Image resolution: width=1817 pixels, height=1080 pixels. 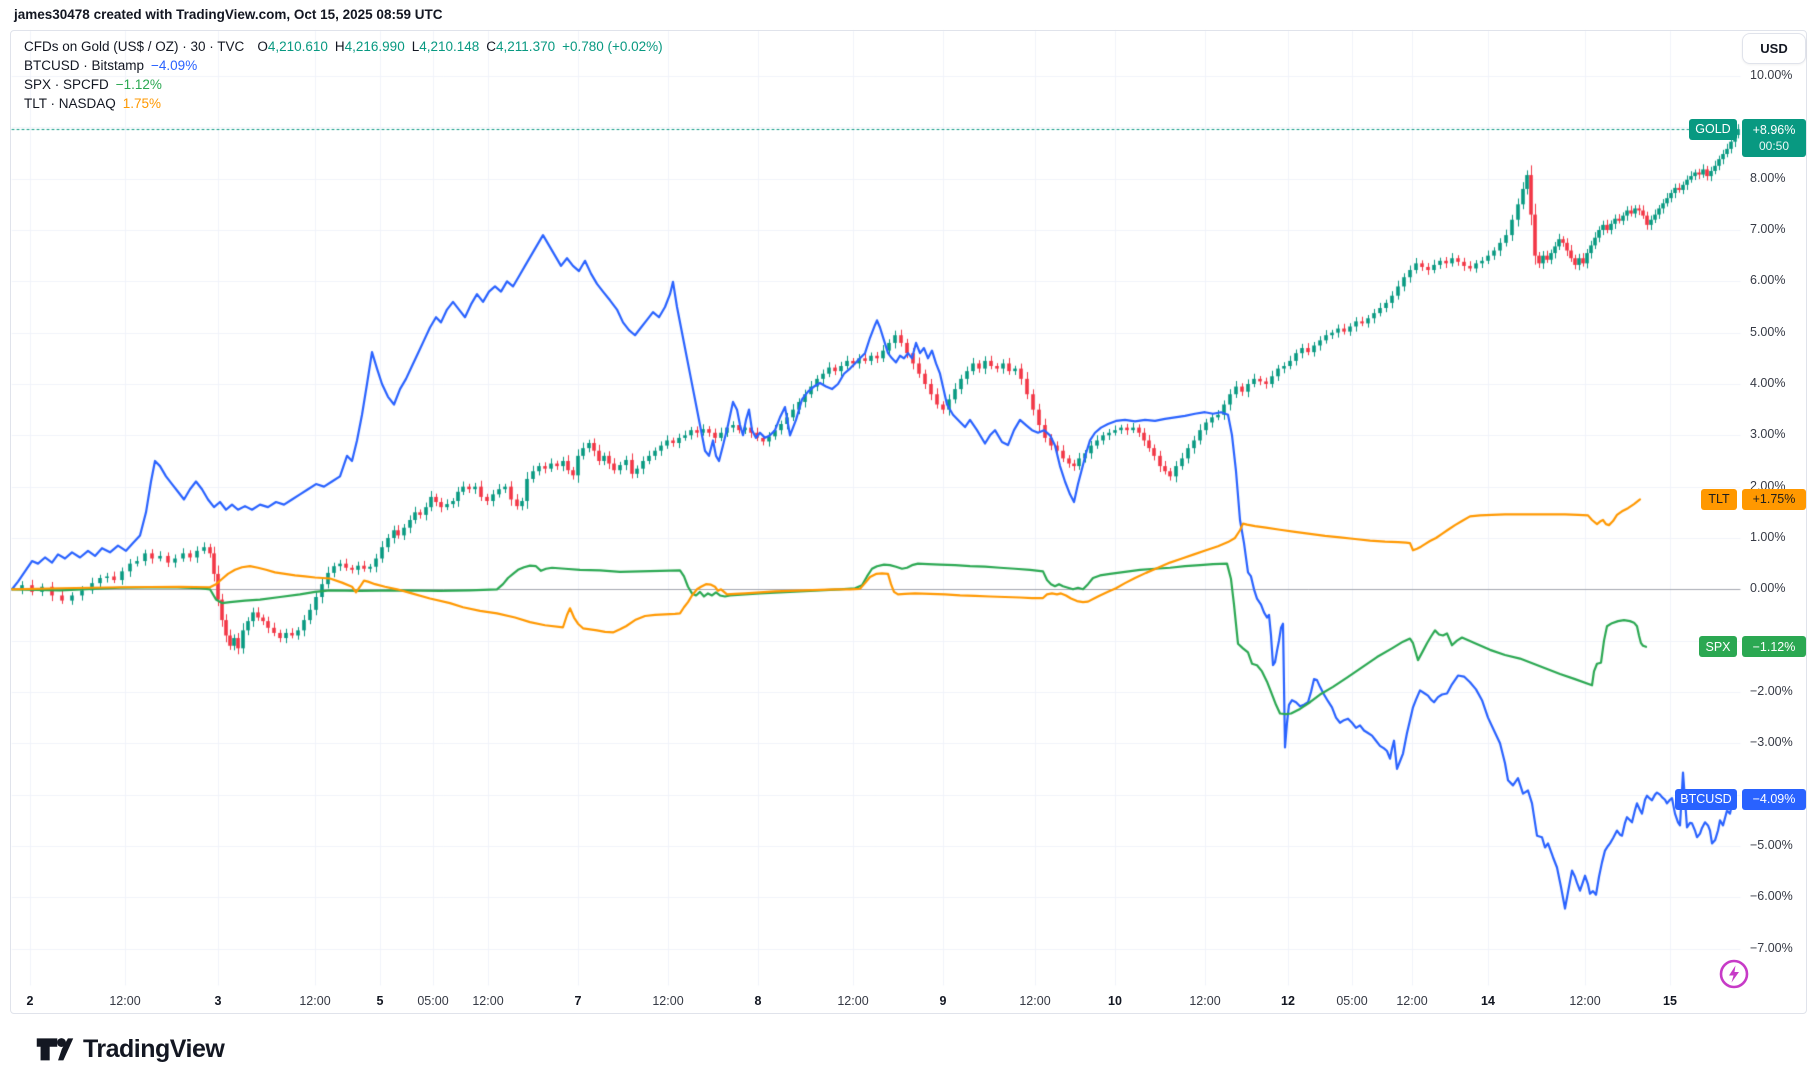 I want to click on series-price-badge-btcusd: −4.09%, so click(x=1774, y=799).